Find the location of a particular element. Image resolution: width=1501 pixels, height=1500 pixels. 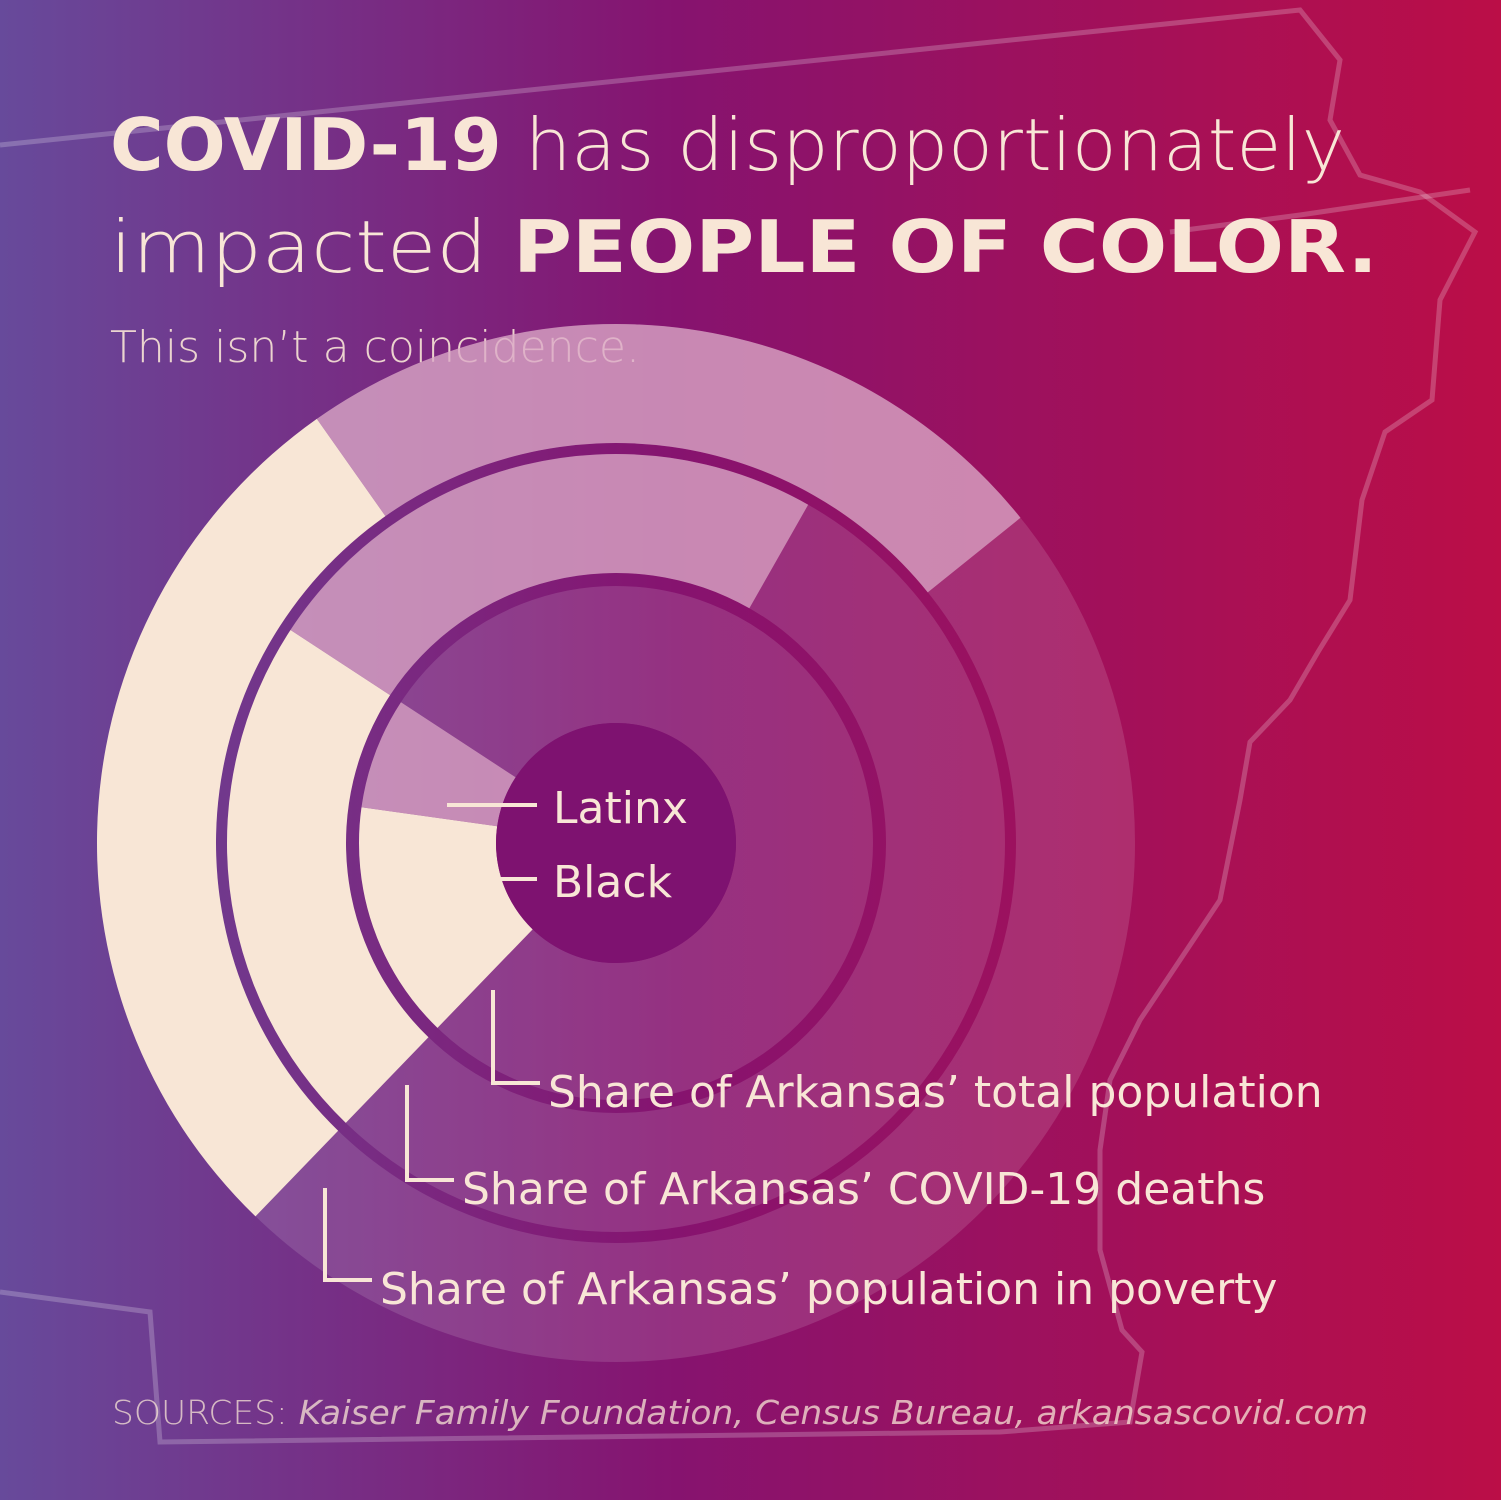

sources-label: SOURCES: is located at coordinates (200, 1412).